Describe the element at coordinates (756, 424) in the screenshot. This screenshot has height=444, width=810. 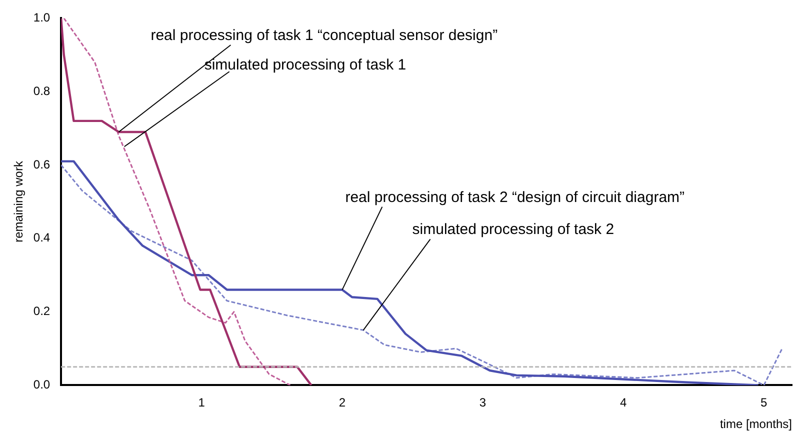
I see `x-axis-title: time [months]` at that location.